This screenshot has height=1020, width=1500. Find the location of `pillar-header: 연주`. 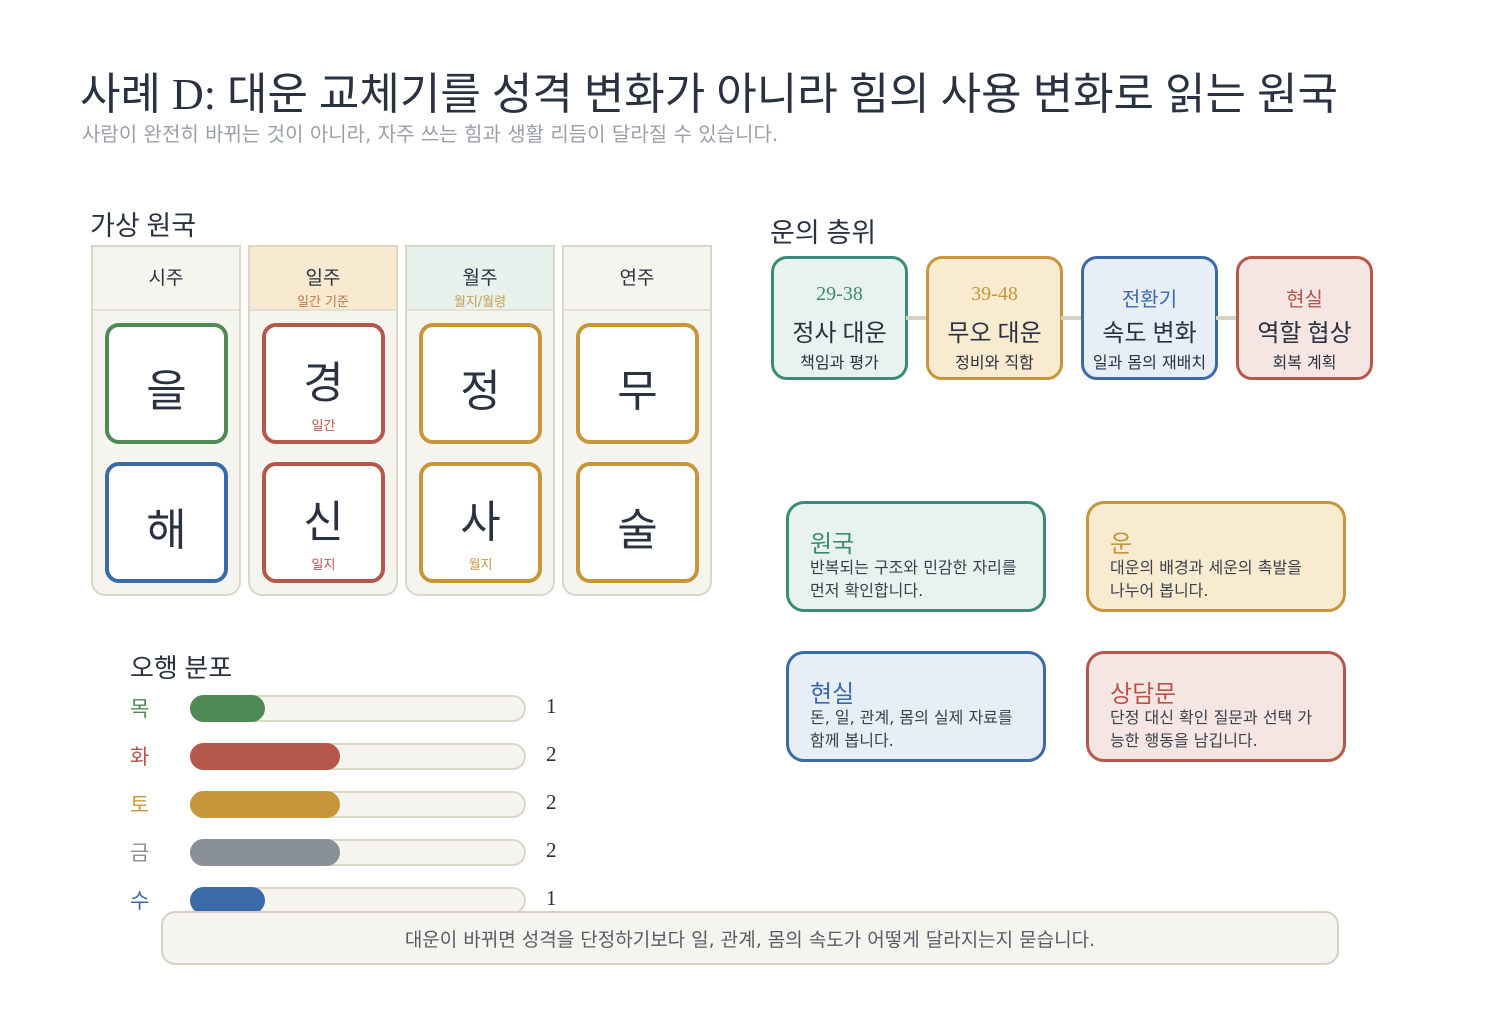

pillar-header: 연주 is located at coordinates (637, 279).